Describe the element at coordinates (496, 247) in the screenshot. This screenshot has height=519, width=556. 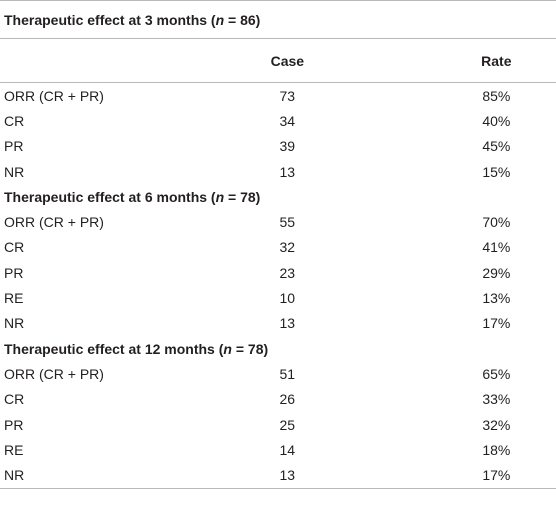
I see `cell: 41%` at that location.